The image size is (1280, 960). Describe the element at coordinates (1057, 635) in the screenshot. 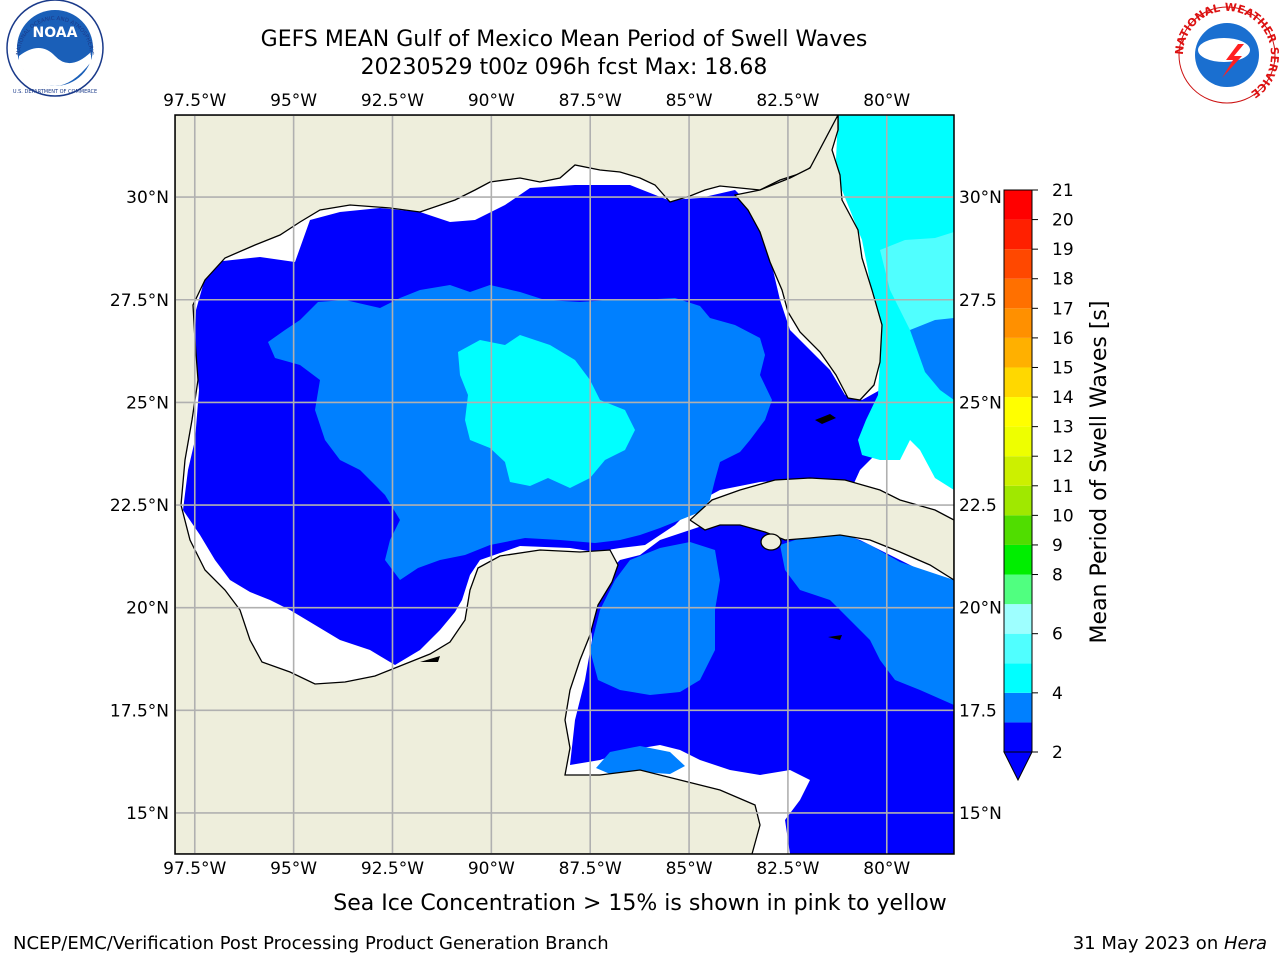

I see `colorbar-tick-label: 6` at that location.